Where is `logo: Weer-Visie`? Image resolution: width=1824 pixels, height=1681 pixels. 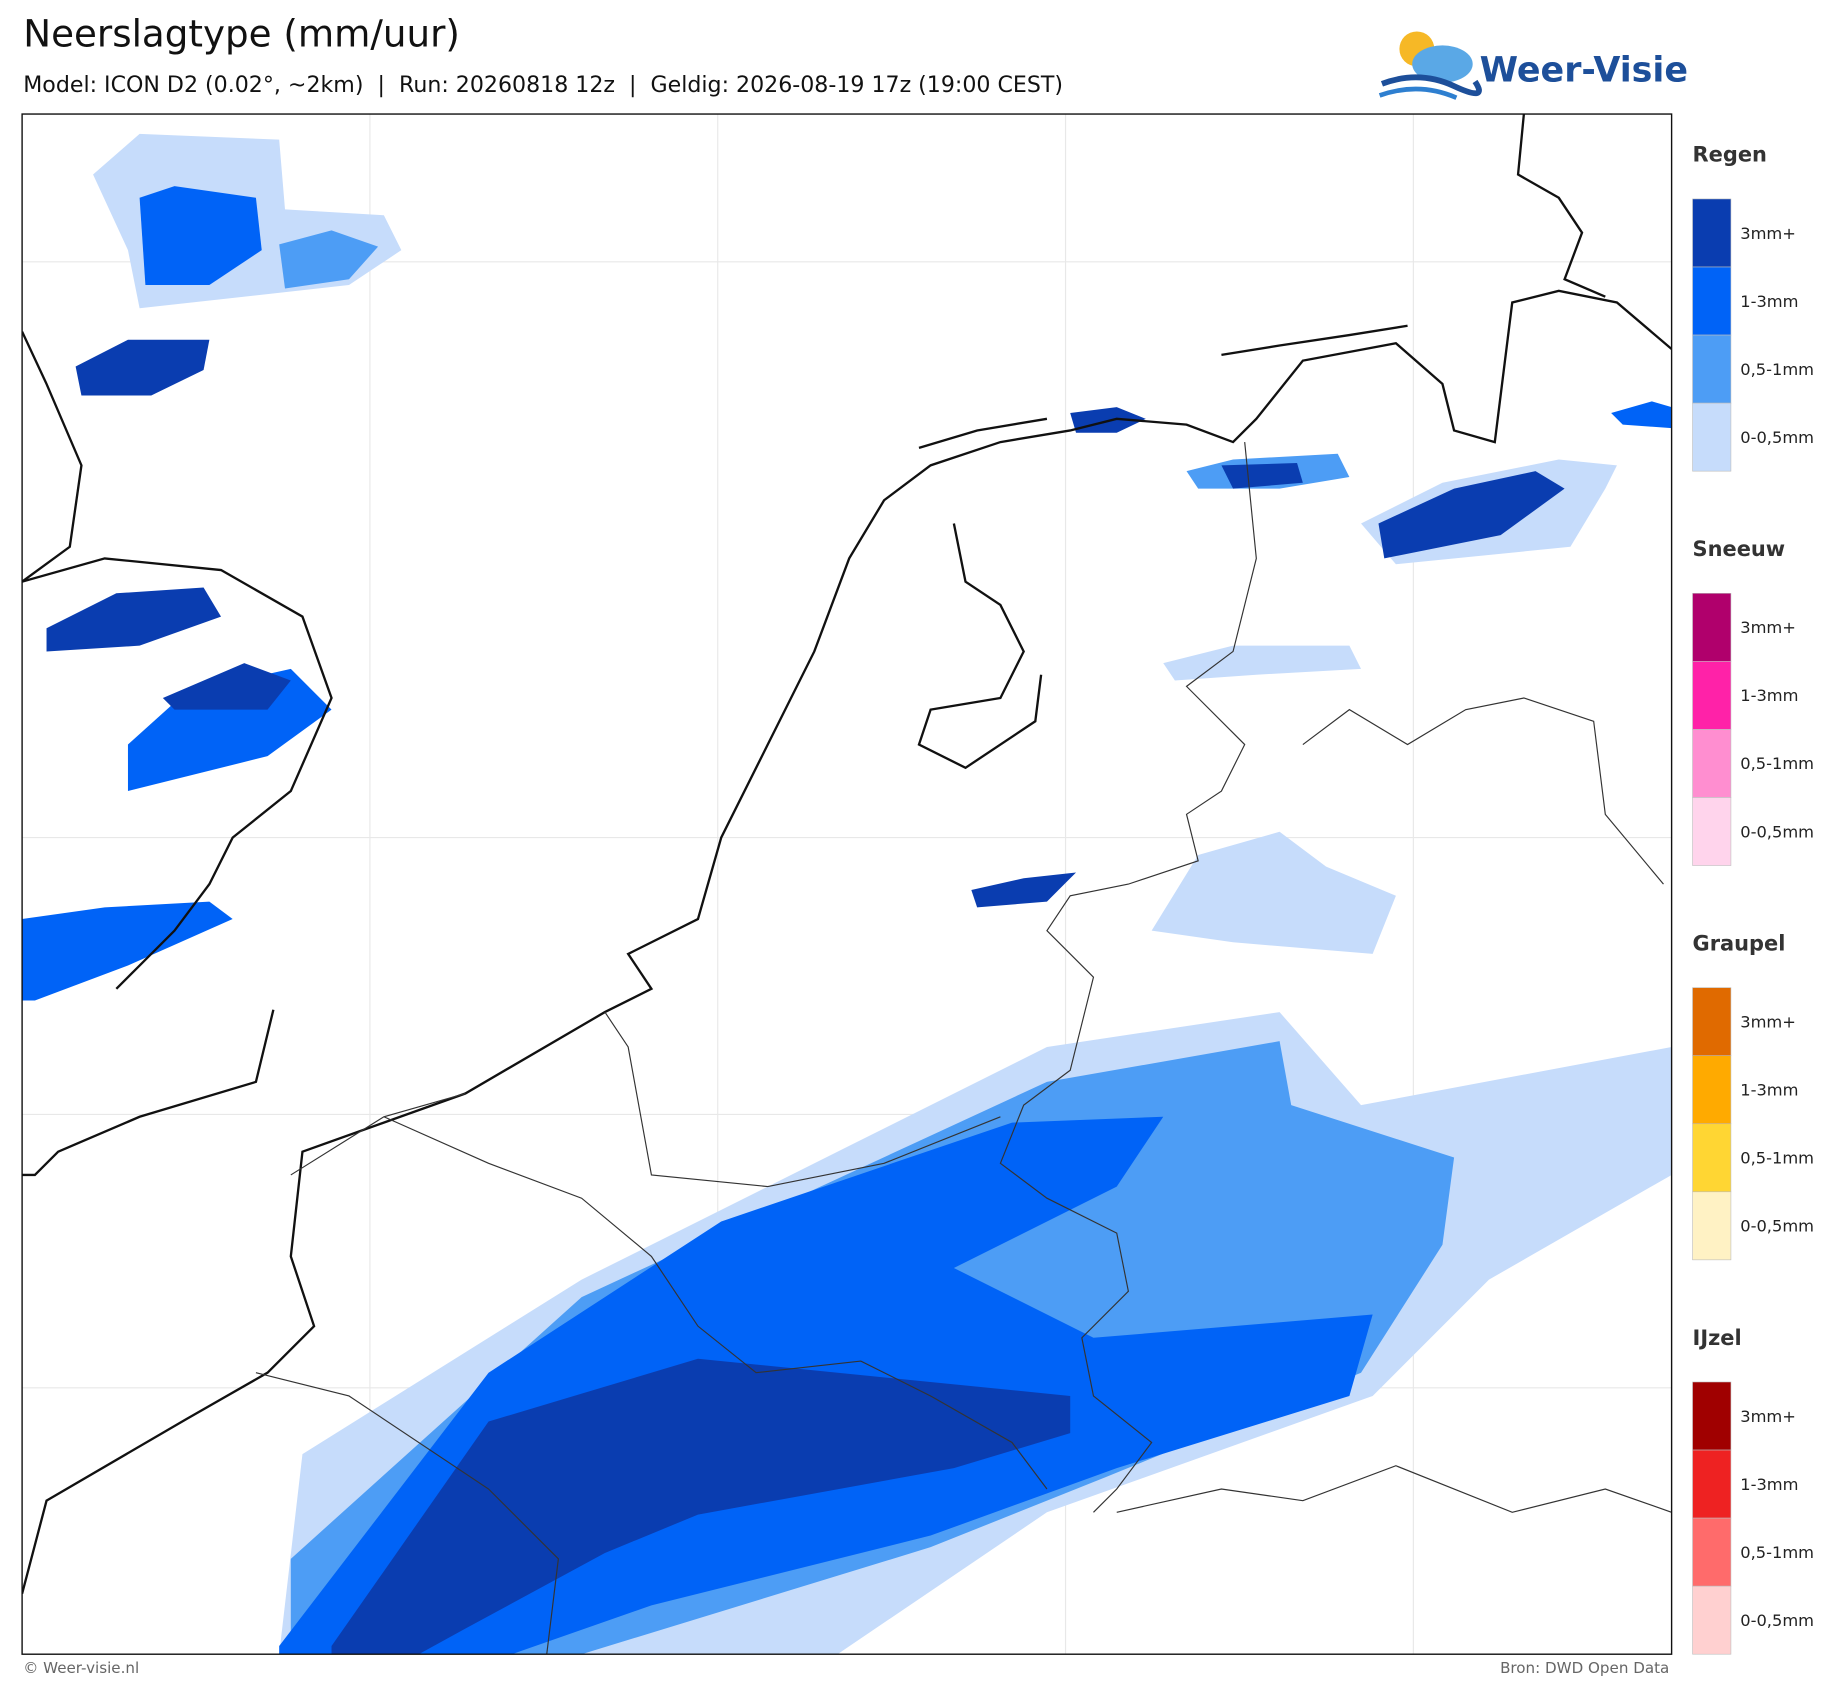 logo: Weer-Visie is located at coordinates (1533, 65).